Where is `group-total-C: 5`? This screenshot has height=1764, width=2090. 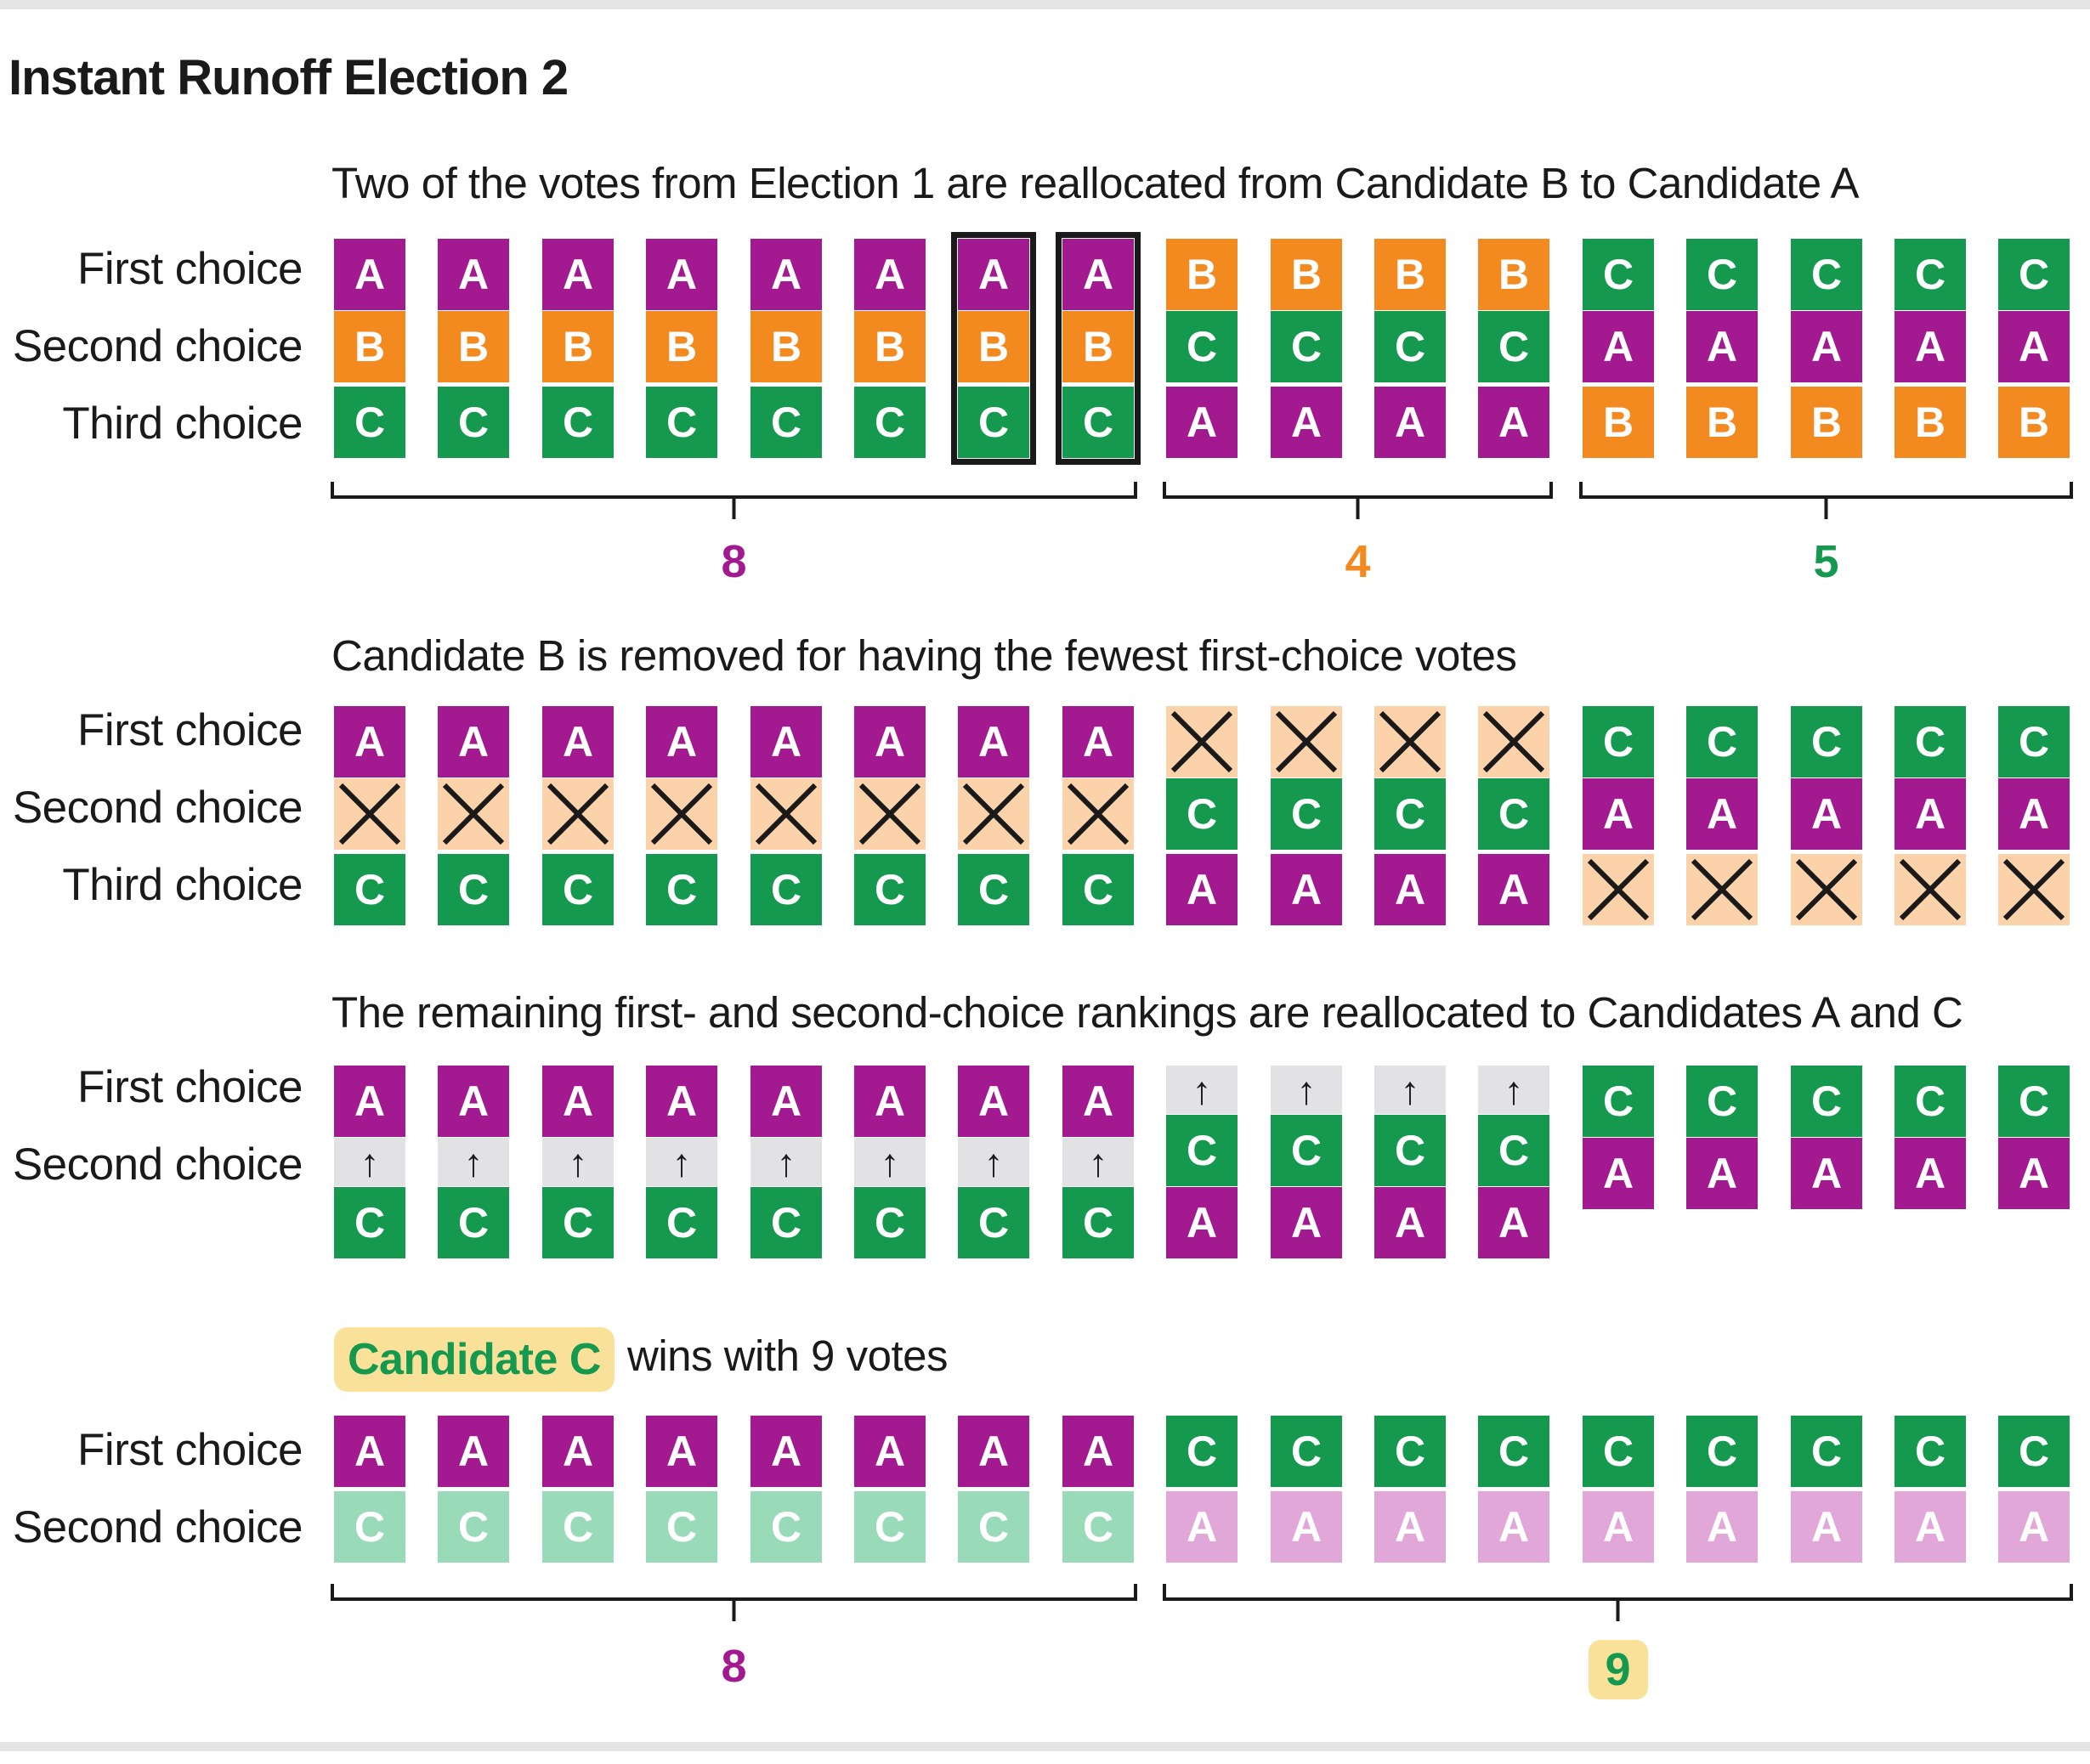 group-total-C: 5 is located at coordinates (1826, 561).